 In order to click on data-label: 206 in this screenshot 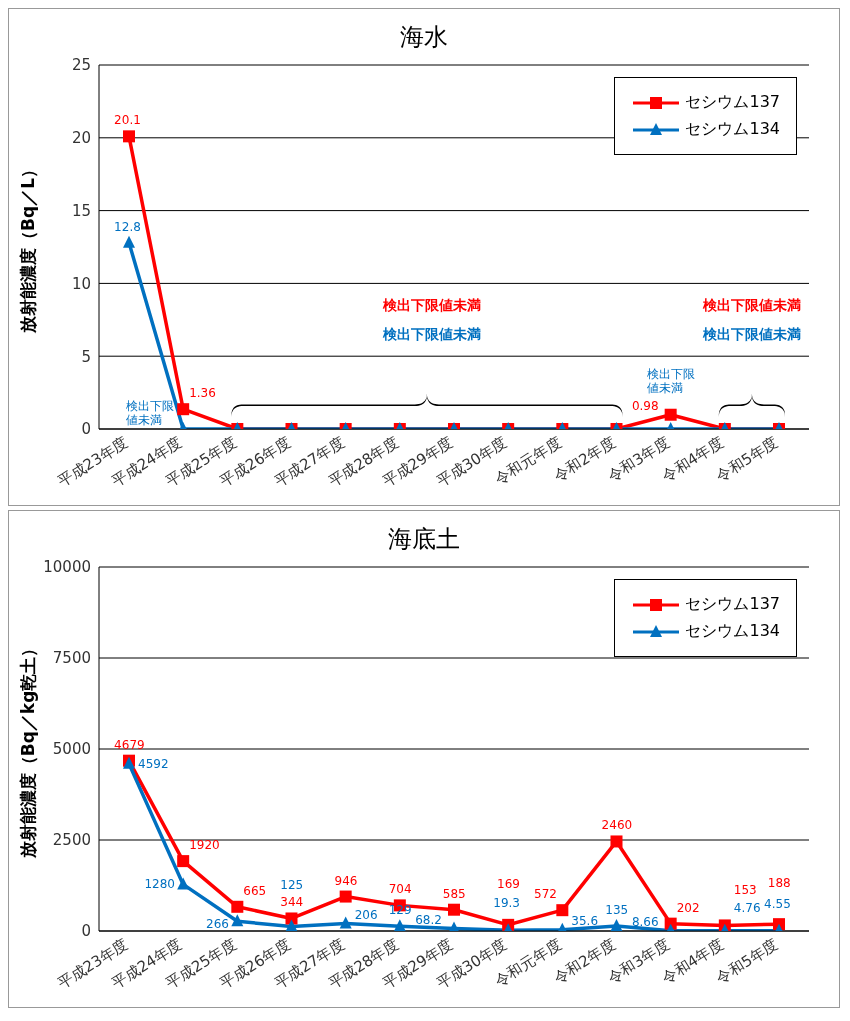, I will do `click(366, 914)`.